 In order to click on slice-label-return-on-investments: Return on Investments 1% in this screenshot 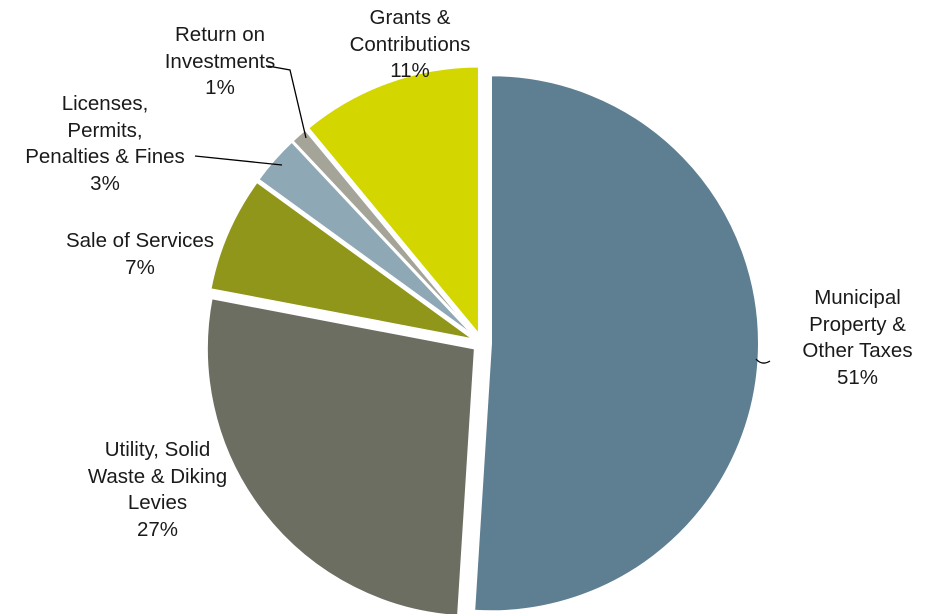, I will do `click(220, 61)`.